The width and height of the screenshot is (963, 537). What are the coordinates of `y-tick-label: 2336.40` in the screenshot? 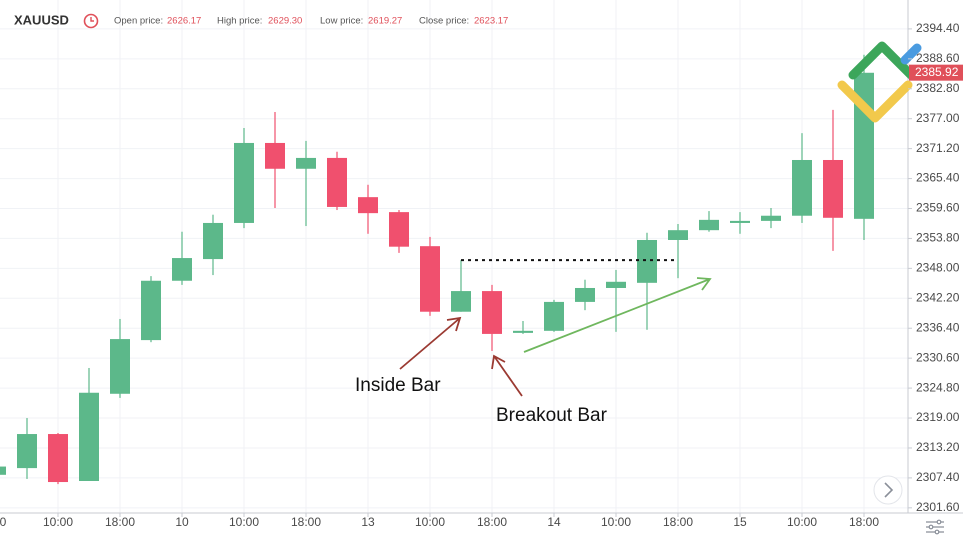 It's located at (938, 327).